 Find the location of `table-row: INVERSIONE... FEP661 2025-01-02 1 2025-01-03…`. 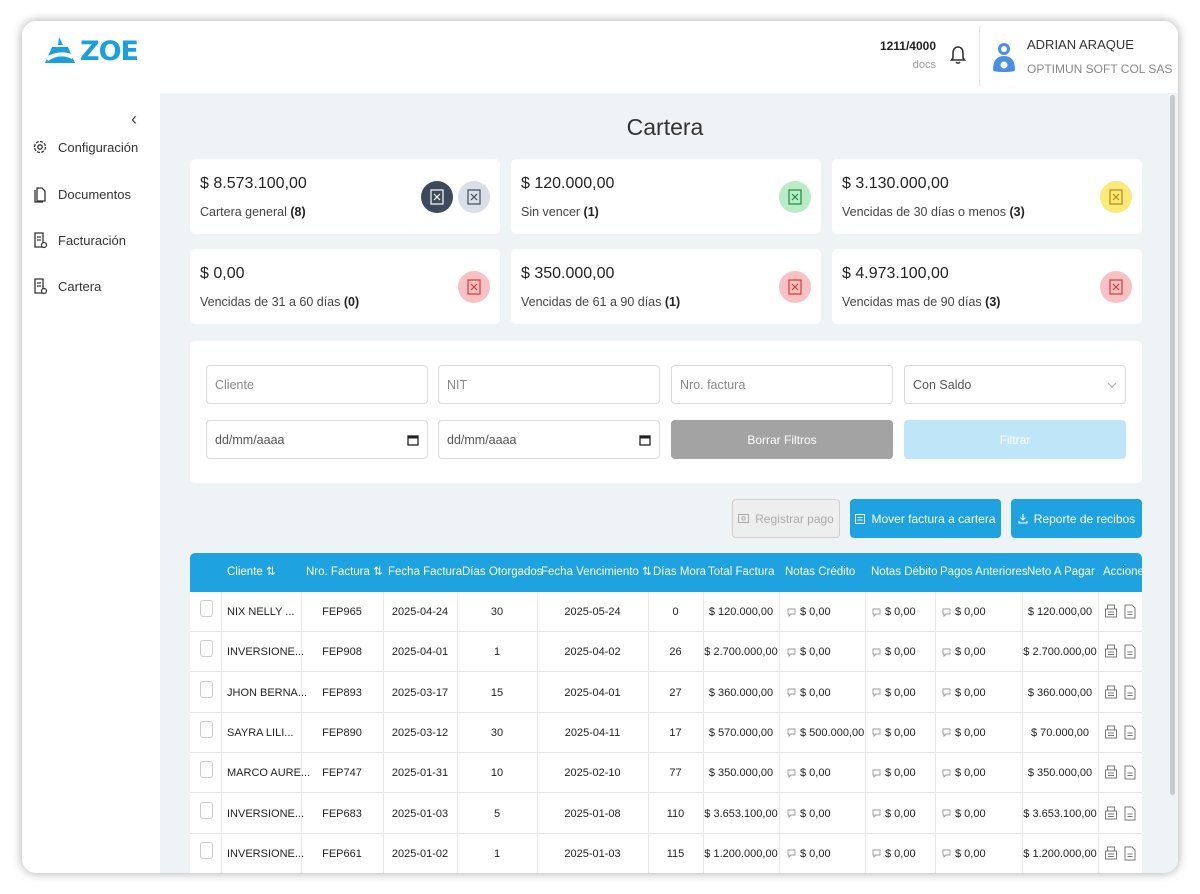

table-row: INVERSIONE... FEP661 2025-01-02 1 2025-01-03… is located at coordinates (666, 853).